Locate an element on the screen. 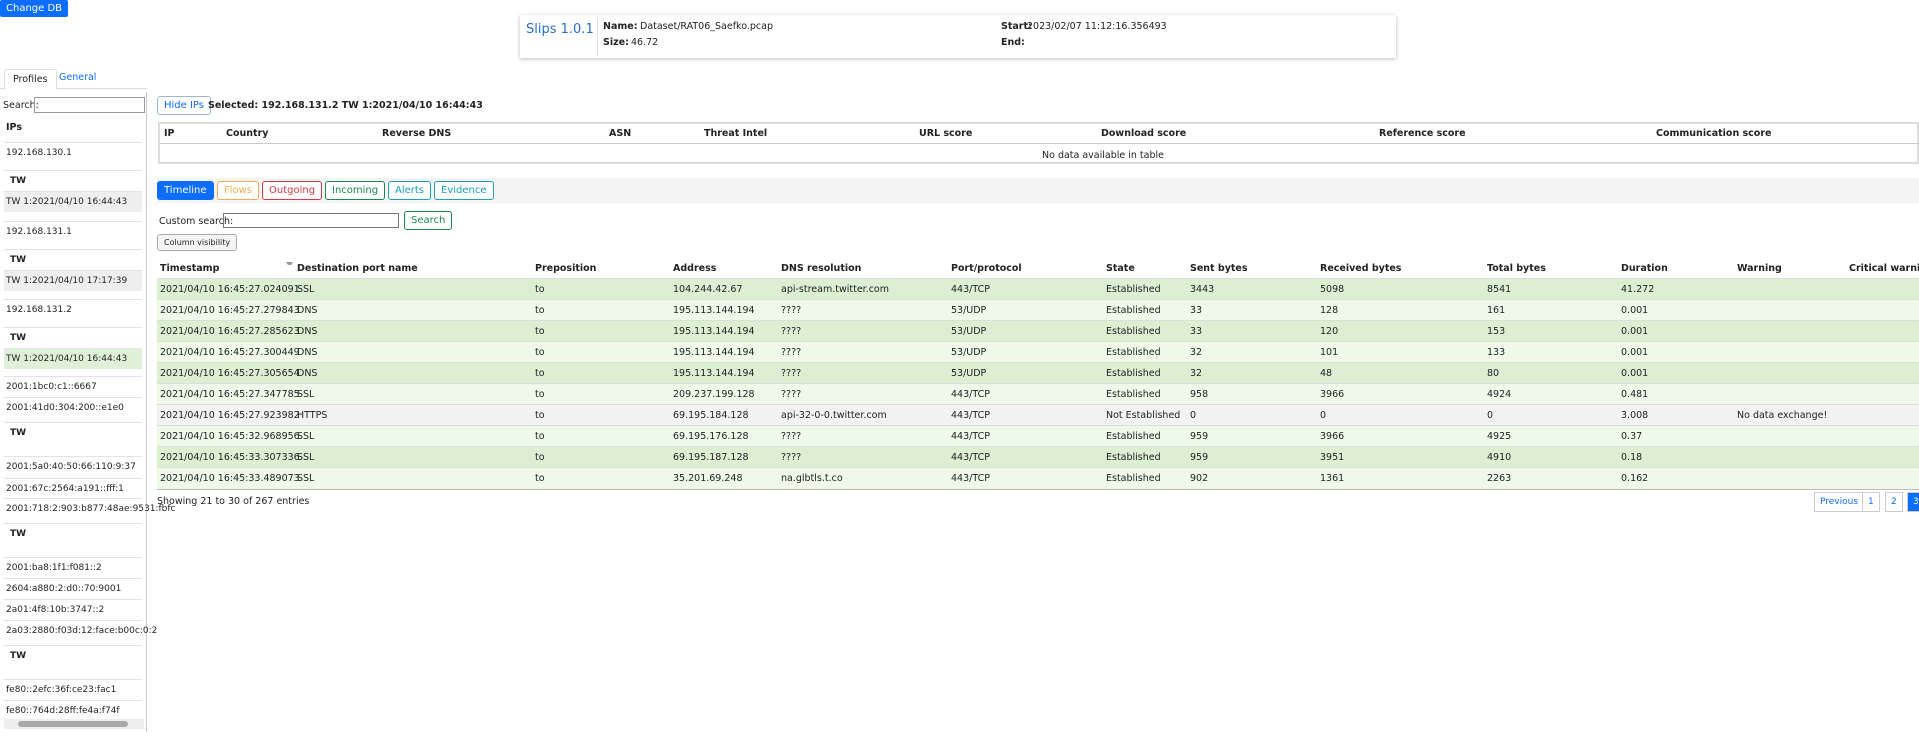 This screenshot has width=1919, height=741. search-button: Search is located at coordinates (428, 220).